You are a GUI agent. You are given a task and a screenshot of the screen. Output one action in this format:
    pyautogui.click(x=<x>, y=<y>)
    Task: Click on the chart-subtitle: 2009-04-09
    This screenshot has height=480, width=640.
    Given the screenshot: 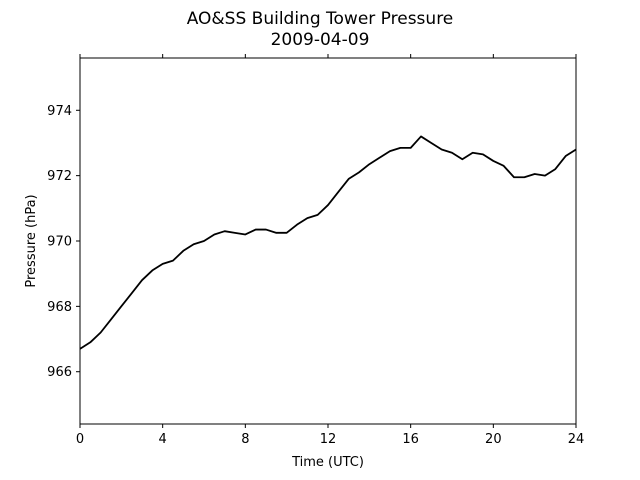 What is the action you would take?
    pyautogui.click(x=320, y=40)
    